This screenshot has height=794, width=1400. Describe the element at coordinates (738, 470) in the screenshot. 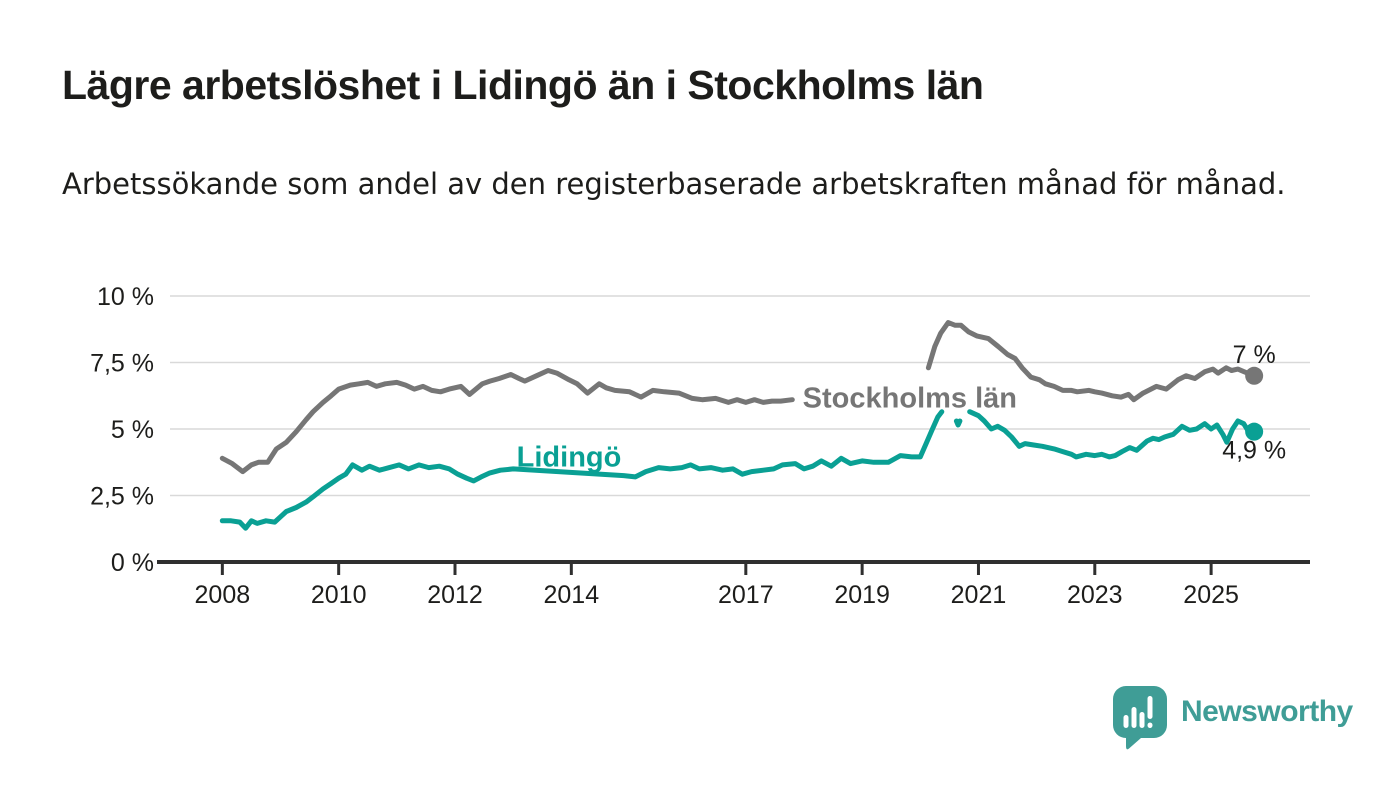

I see `series-line-lidingo` at that location.